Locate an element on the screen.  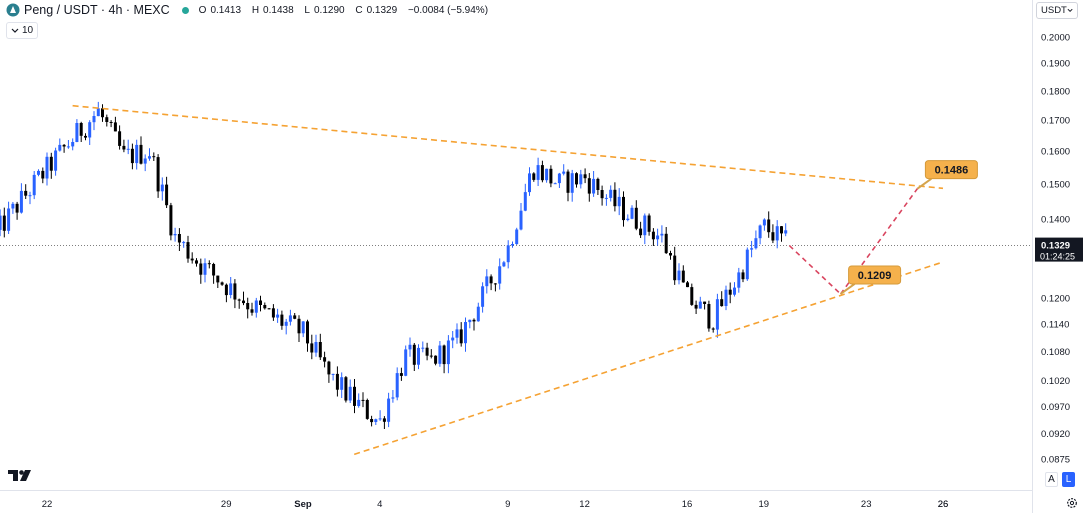
price-tick-label: 0.1140 is located at coordinates (1055, 324).